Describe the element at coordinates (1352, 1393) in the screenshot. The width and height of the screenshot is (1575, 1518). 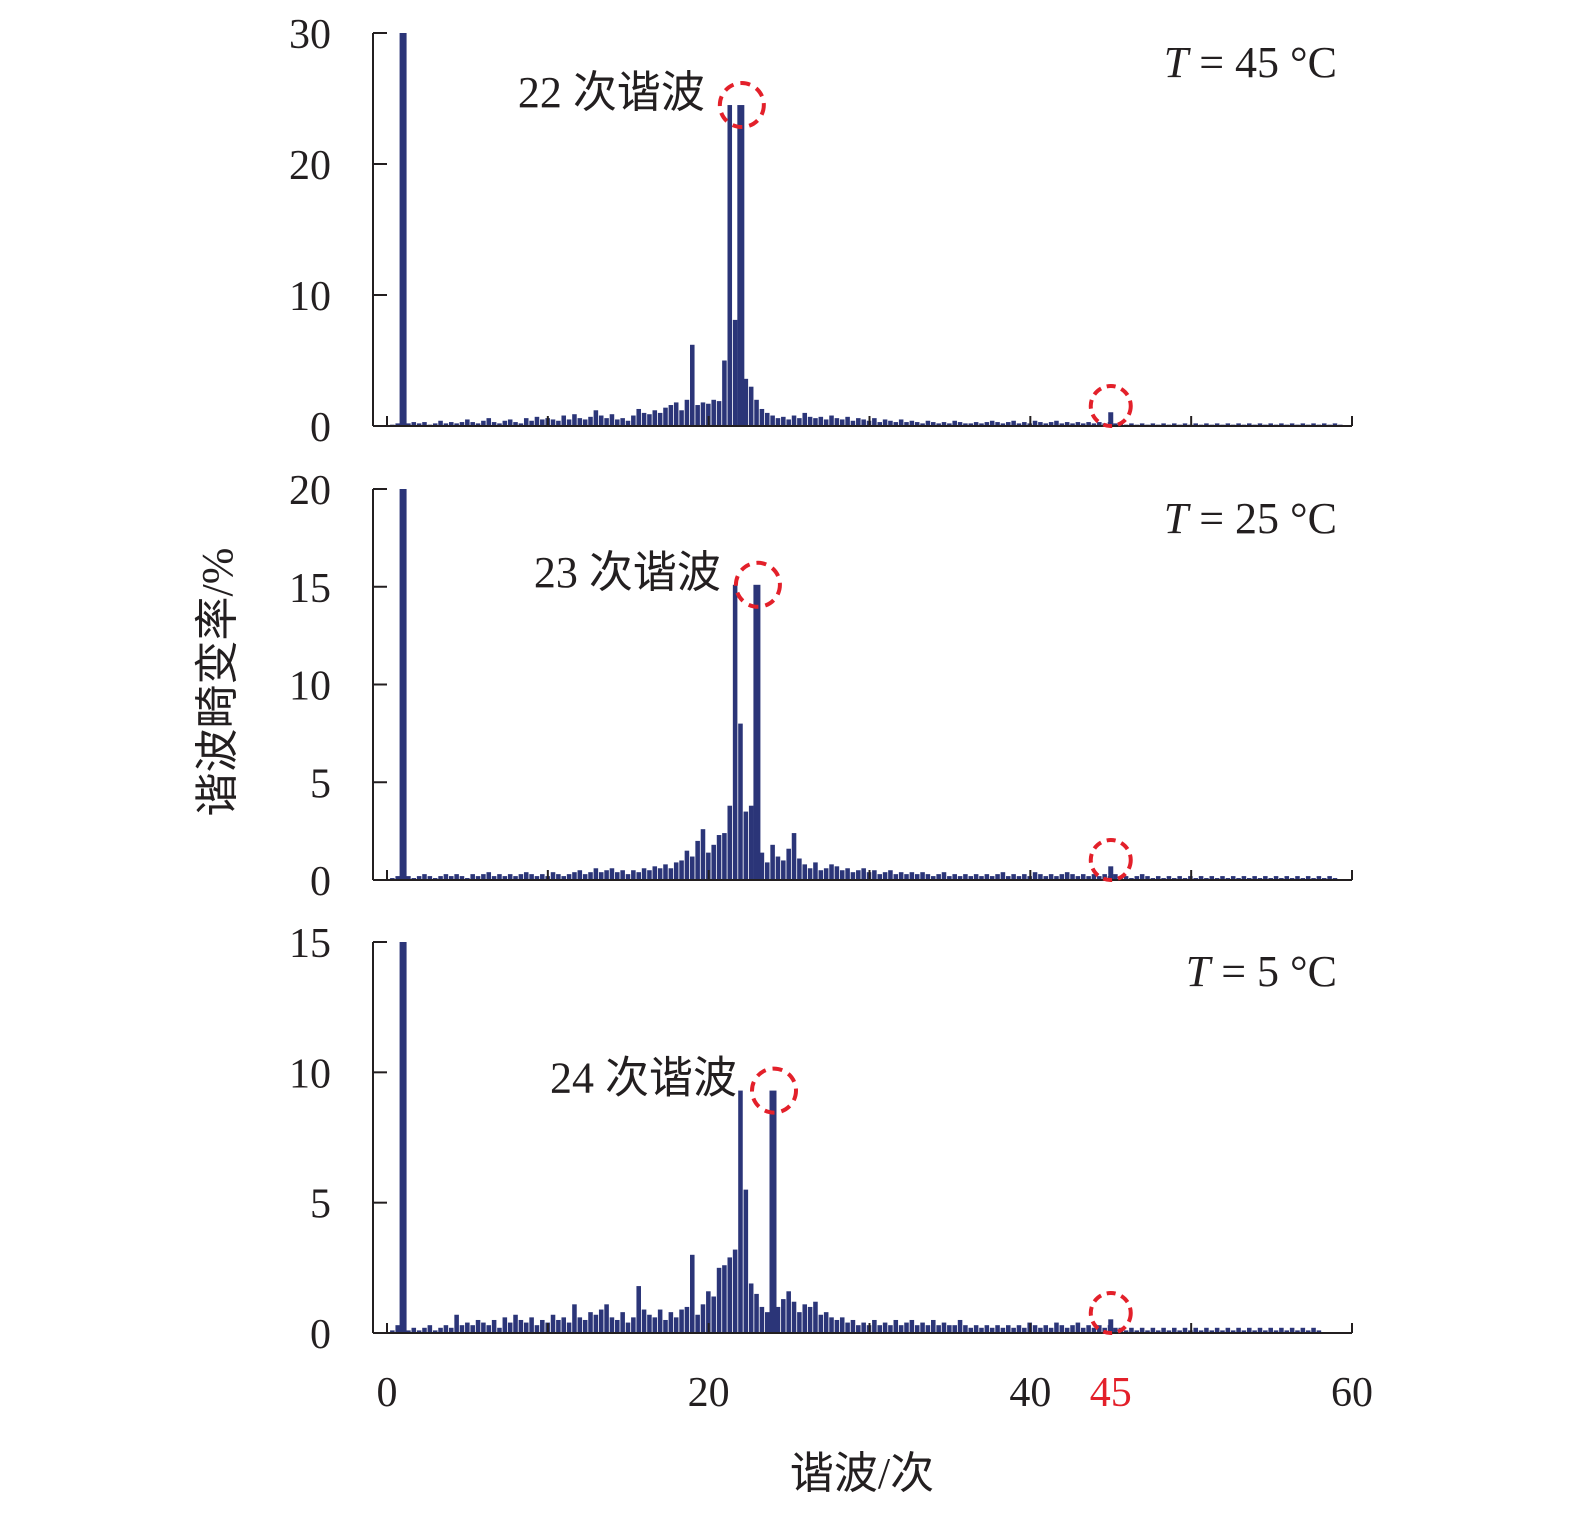
I see `x-tick-label: 60` at that location.